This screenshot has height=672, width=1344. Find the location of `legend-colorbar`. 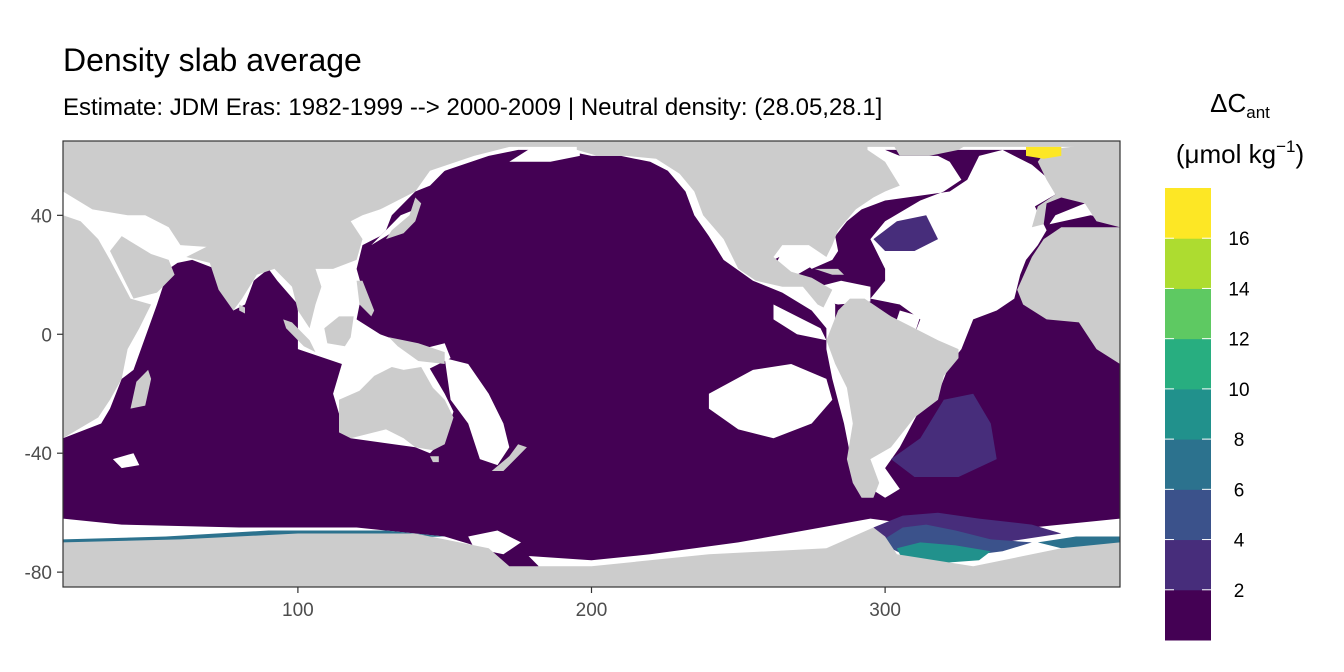

legend-colorbar is located at coordinates (1188, 414).